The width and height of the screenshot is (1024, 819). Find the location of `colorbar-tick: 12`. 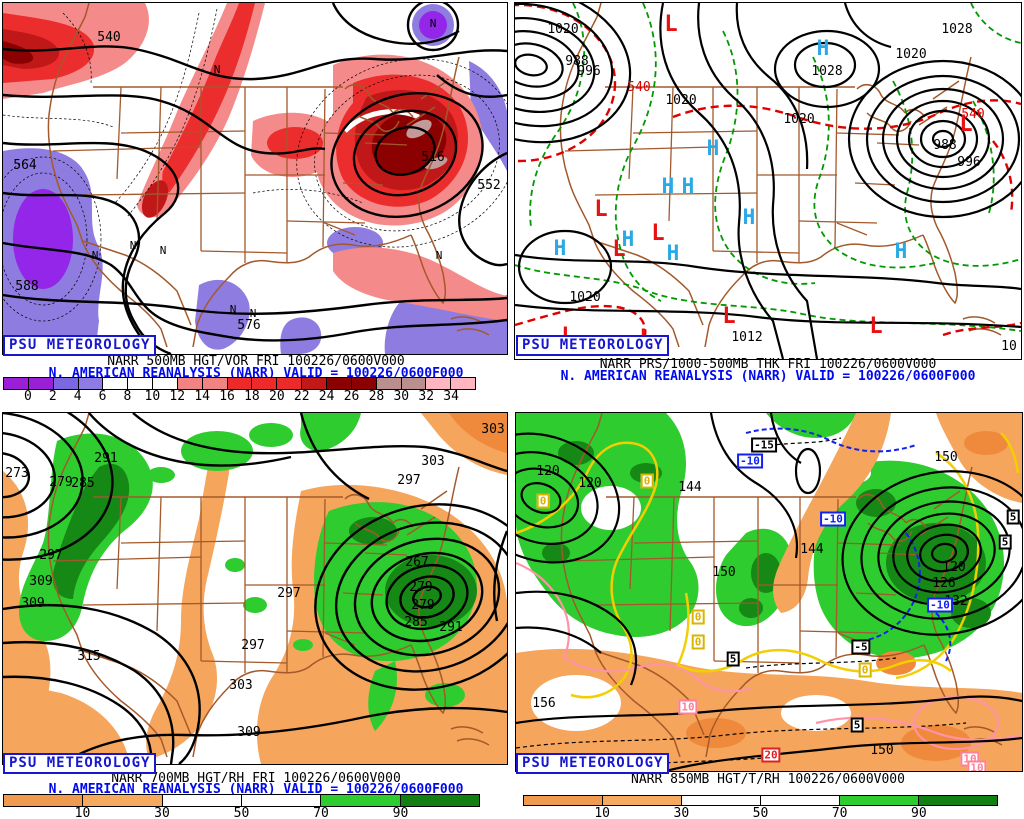

colorbar-tick: 12 is located at coordinates (177, 396).